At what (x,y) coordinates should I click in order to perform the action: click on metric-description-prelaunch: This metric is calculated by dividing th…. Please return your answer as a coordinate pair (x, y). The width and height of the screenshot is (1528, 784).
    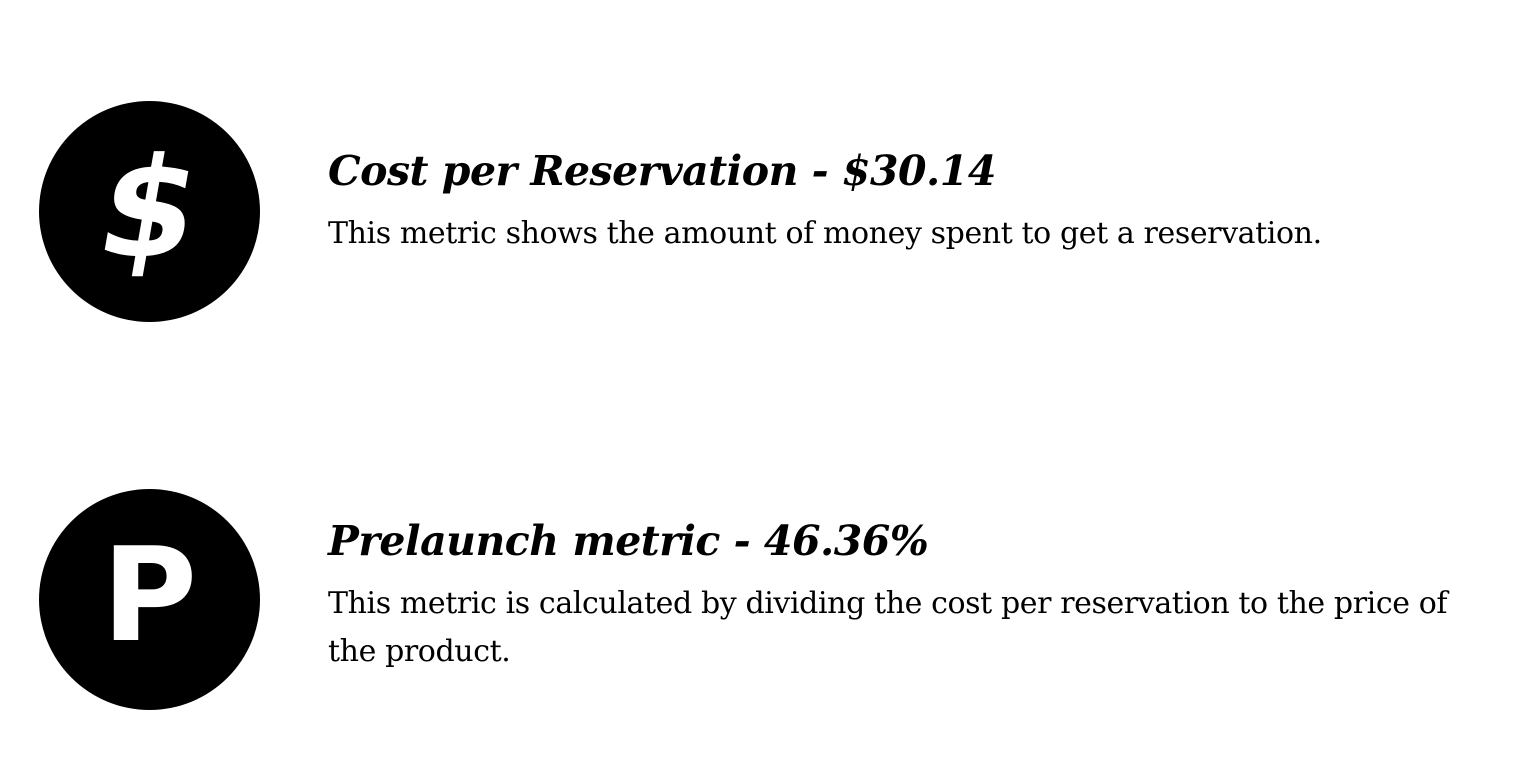
    Looking at the image, I should click on (888, 627).